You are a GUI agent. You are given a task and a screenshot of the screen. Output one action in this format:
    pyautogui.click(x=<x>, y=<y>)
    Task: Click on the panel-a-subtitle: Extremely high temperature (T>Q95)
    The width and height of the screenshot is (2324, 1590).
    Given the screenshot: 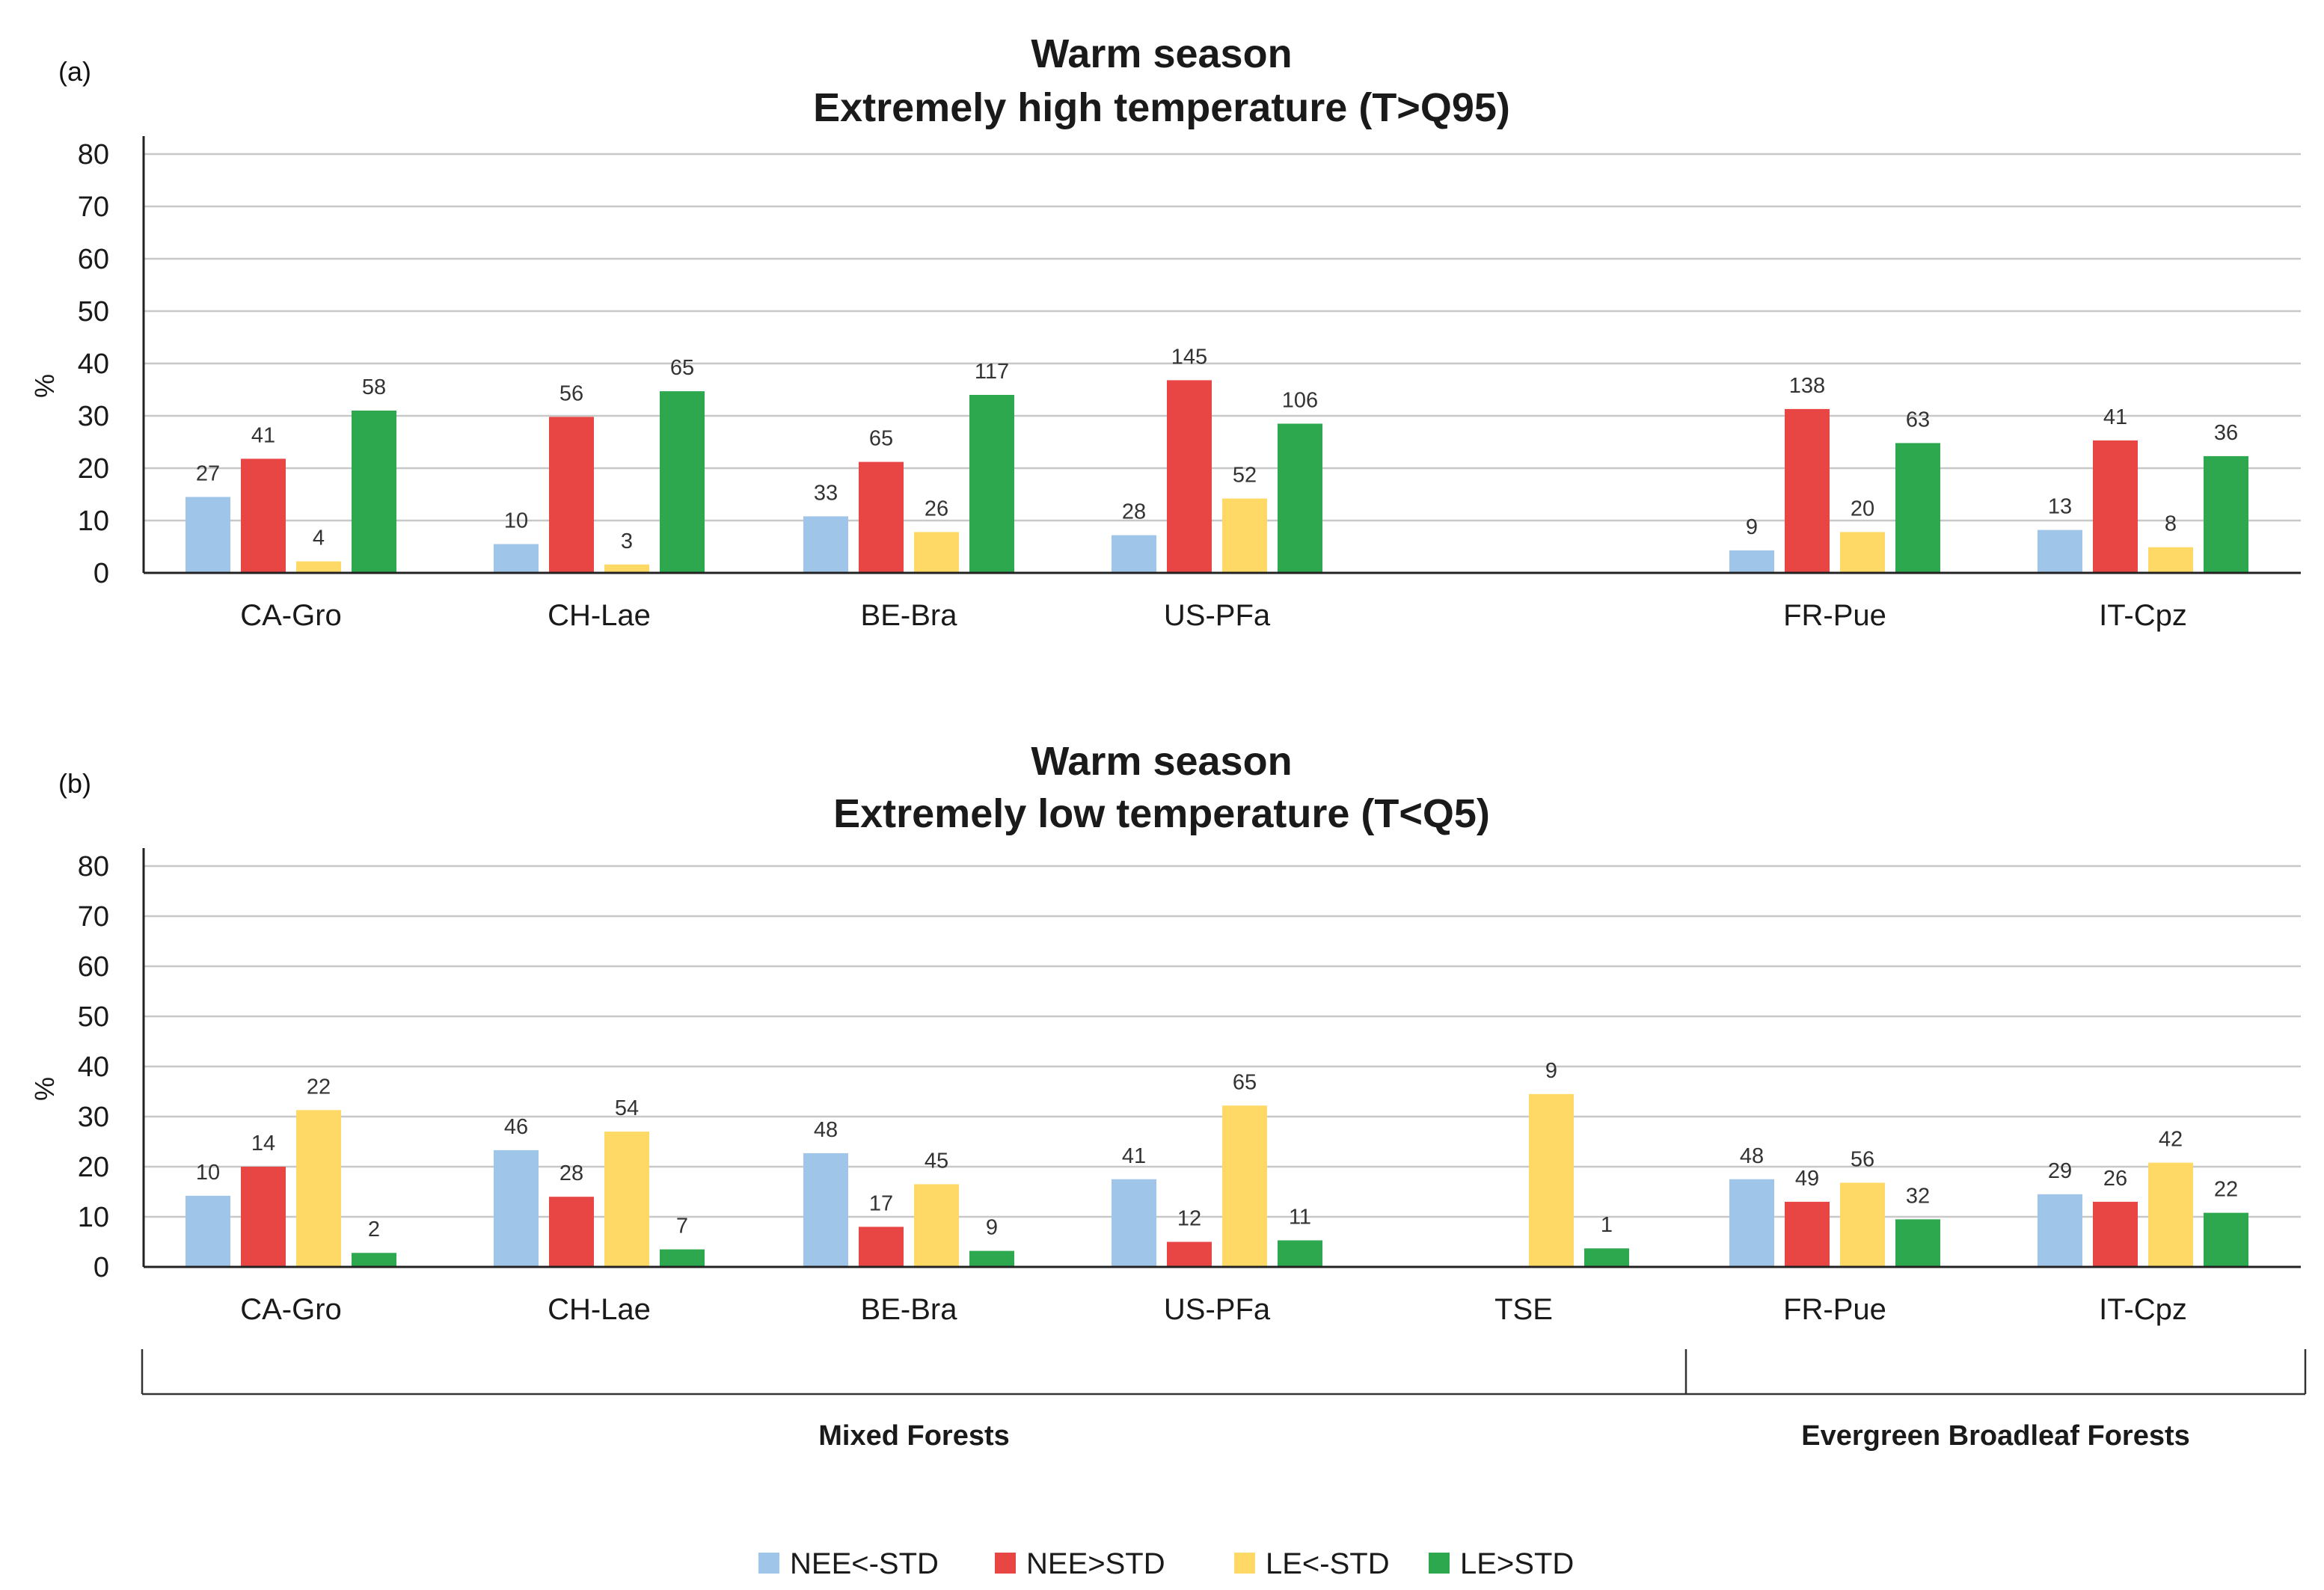 What is the action you would take?
    pyautogui.click(x=1161, y=107)
    